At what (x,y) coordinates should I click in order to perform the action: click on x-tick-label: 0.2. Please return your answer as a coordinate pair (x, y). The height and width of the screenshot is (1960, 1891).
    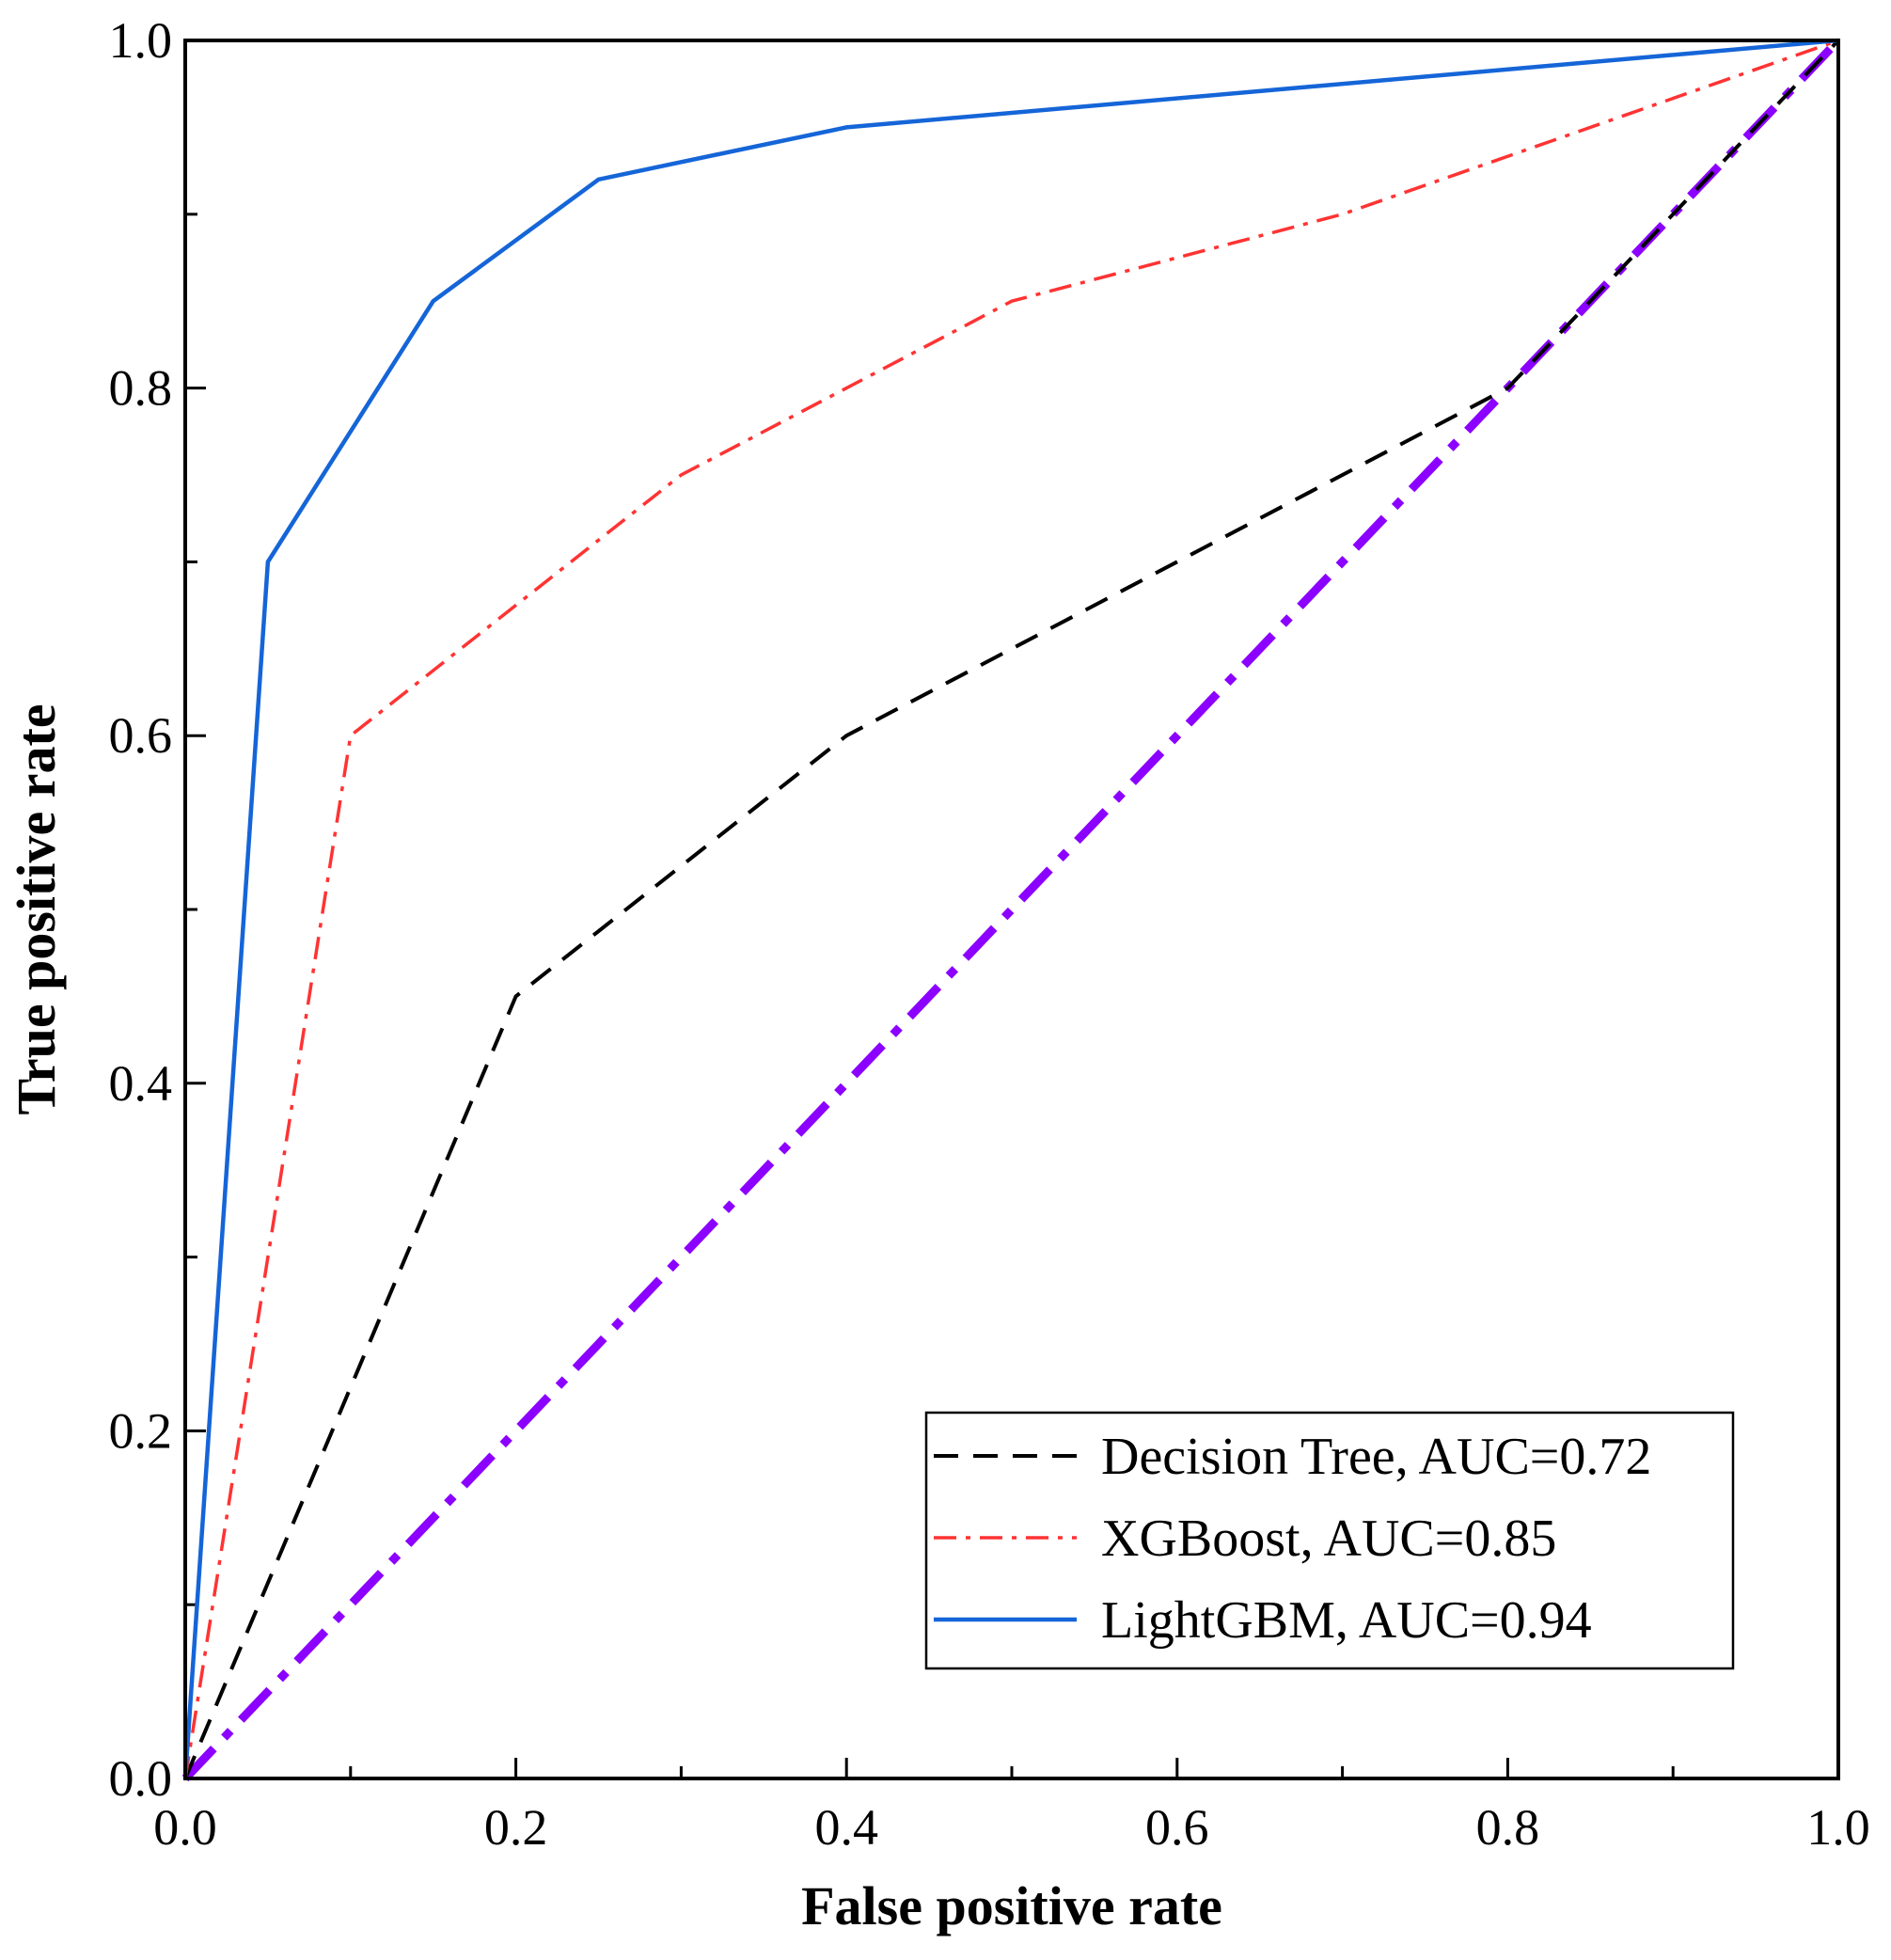
    Looking at the image, I should click on (516, 1828).